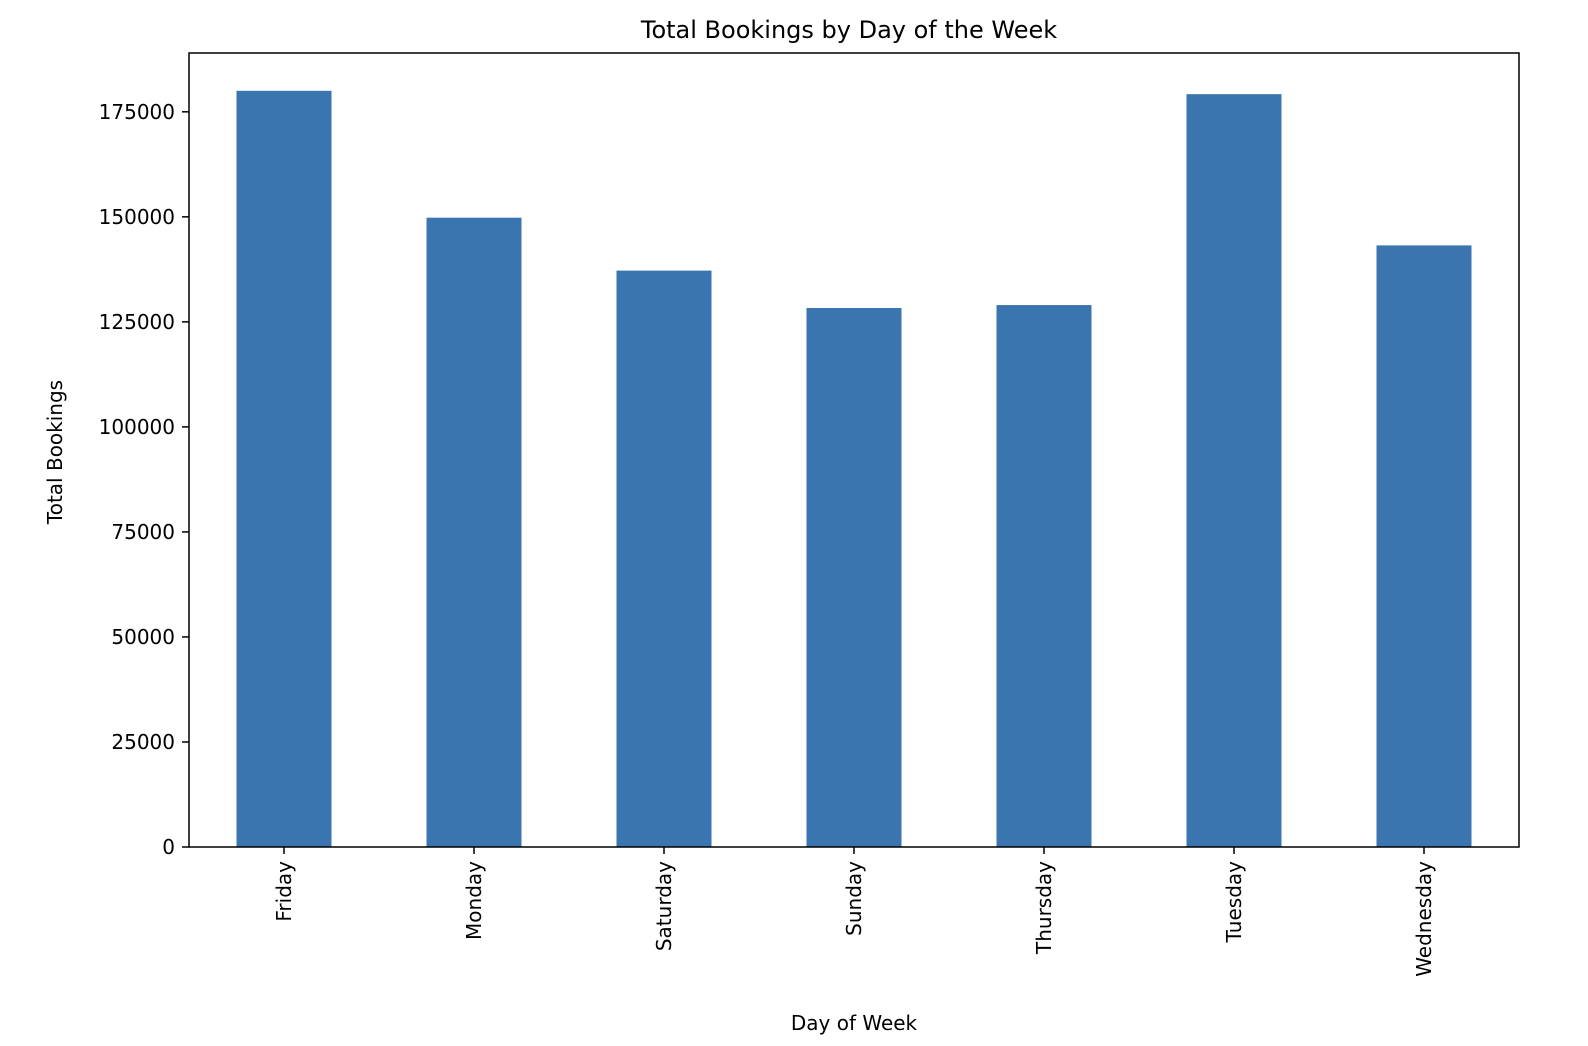 The width and height of the screenshot is (1588, 1046). Describe the element at coordinates (137, 217) in the screenshot. I see `y-tick-label: 150000` at that location.